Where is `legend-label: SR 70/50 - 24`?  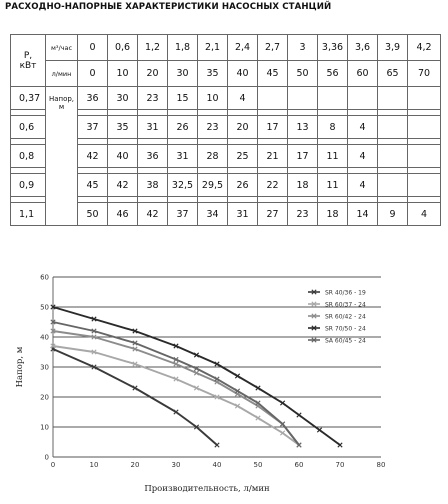
legend-label: SR 70/50 - 24 is located at coordinates (345, 328).